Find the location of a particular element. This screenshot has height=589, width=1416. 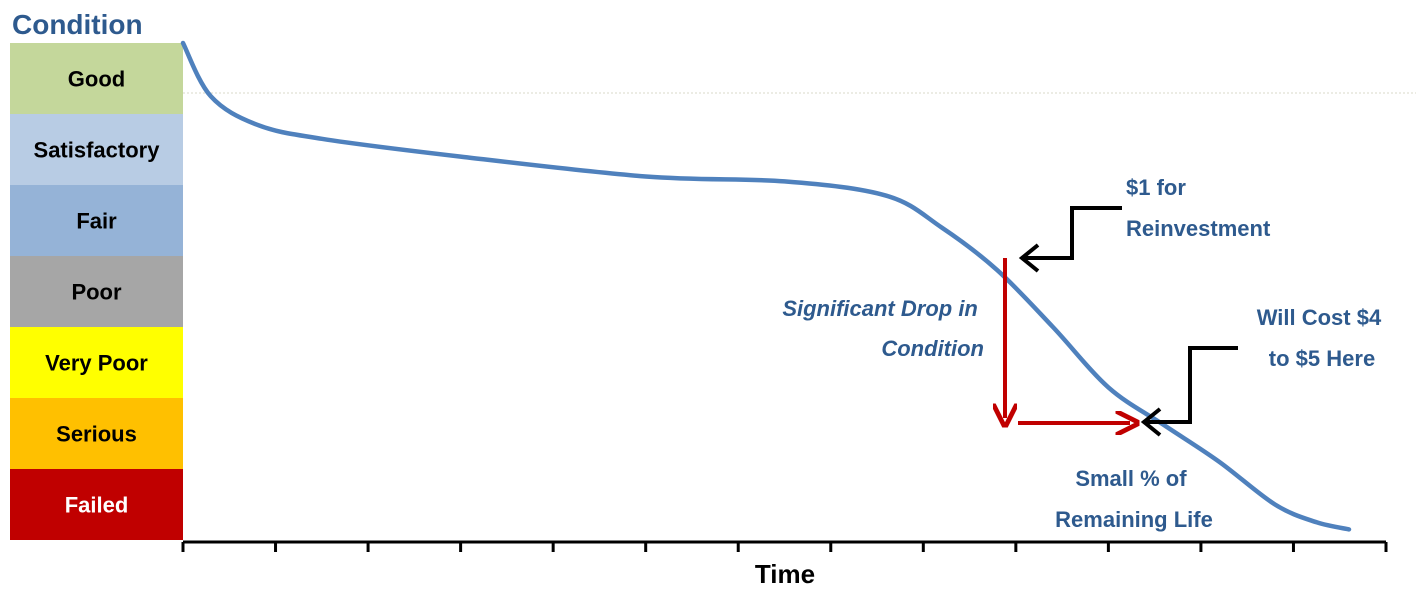

band-failed is located at coordinates (96, 504).